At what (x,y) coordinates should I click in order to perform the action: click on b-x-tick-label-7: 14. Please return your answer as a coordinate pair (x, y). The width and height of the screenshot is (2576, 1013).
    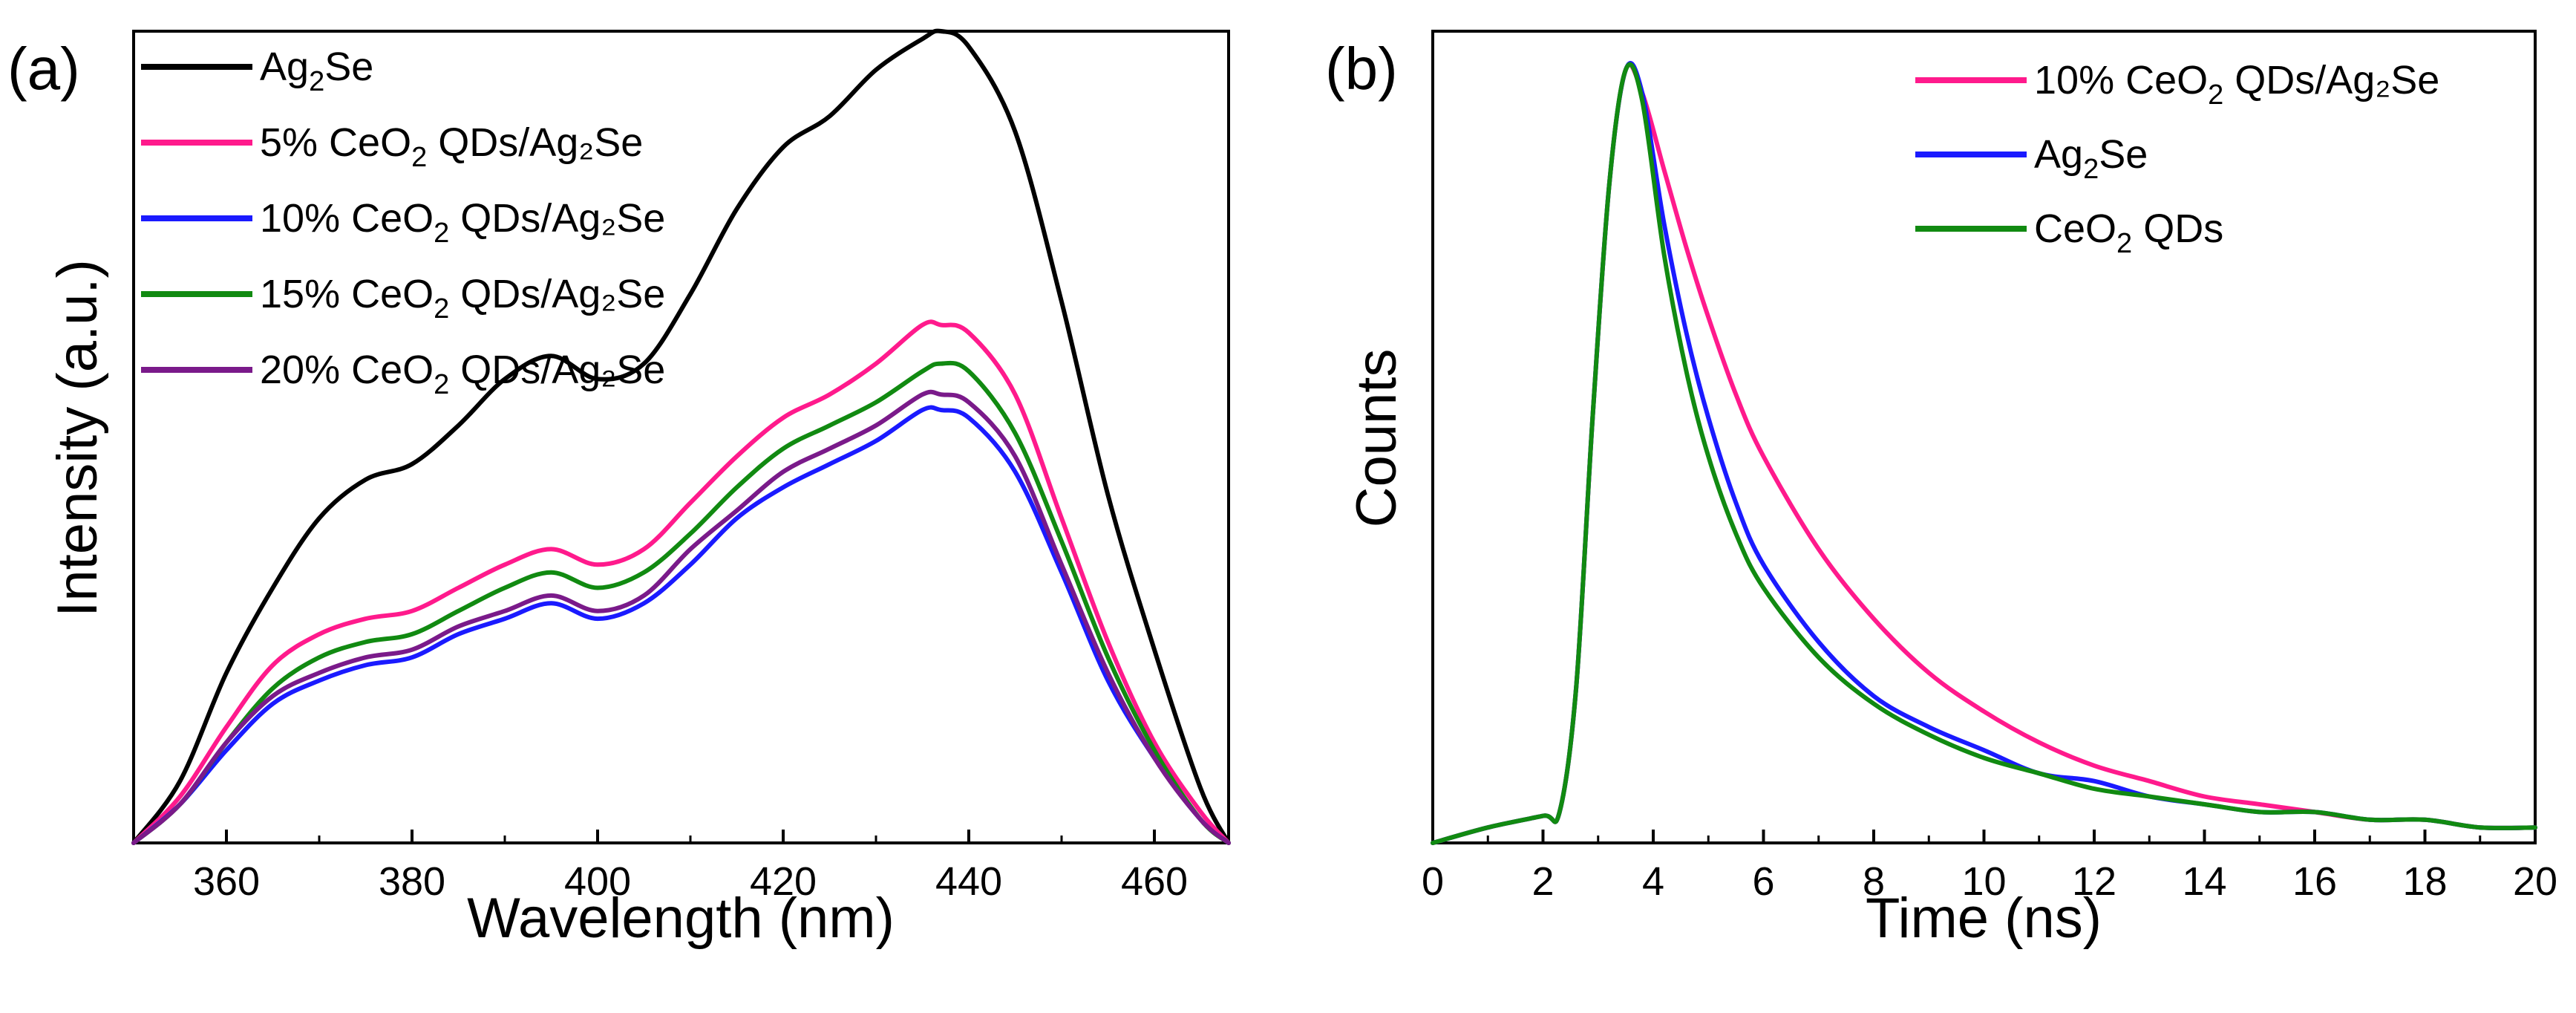
    Looking at the image, I should click on (2204, 881).